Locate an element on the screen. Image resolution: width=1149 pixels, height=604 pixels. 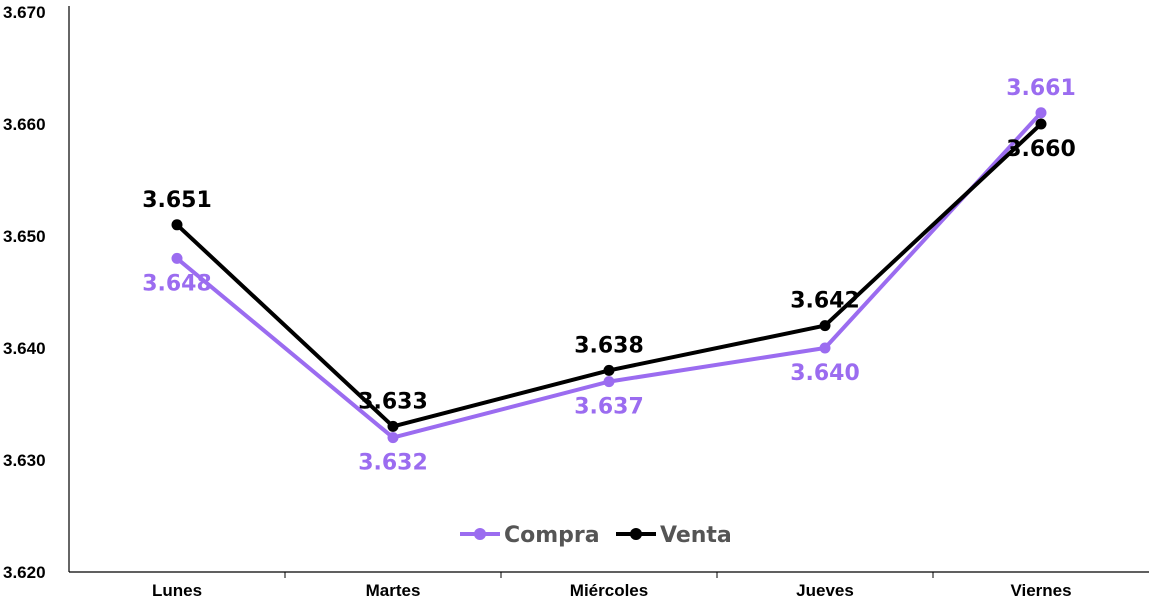
data-label: 3.648 is located at coordinates (177, 283).